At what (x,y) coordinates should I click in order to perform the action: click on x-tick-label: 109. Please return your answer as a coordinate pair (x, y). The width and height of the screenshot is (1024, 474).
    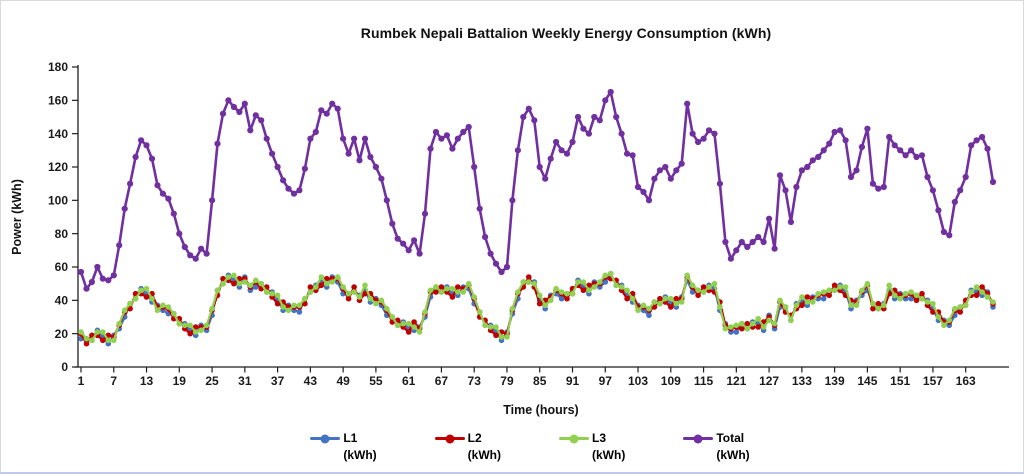
    Looking at the image, I should click on (671, 381).